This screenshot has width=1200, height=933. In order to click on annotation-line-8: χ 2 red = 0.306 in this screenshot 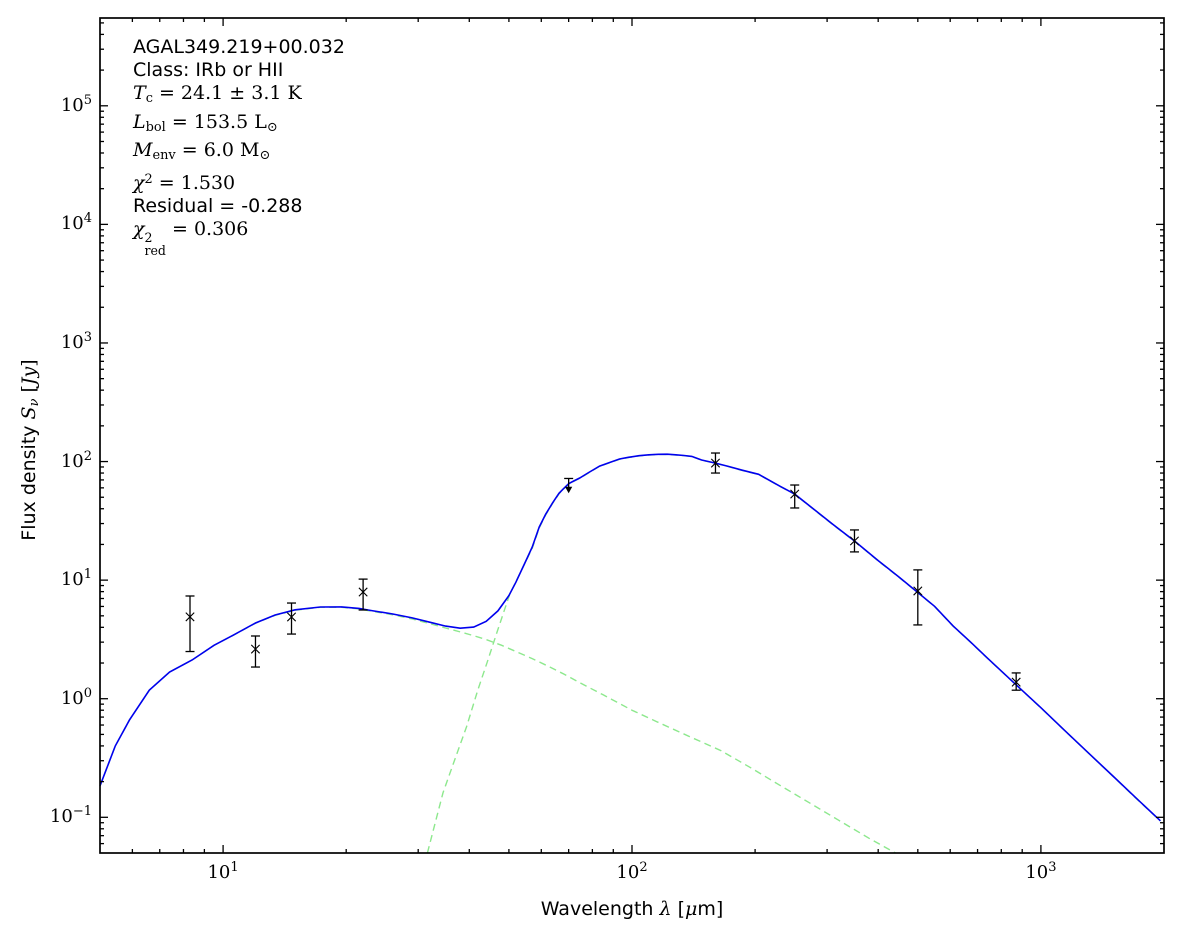, I will do `click(239, 237)`.